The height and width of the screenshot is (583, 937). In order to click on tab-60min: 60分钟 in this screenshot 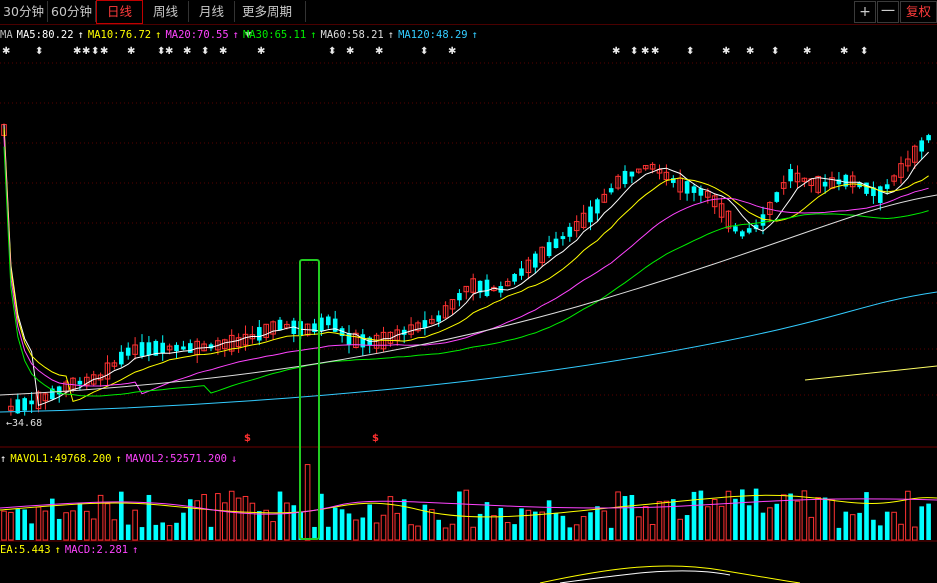, I will do `click(72, 11)`.